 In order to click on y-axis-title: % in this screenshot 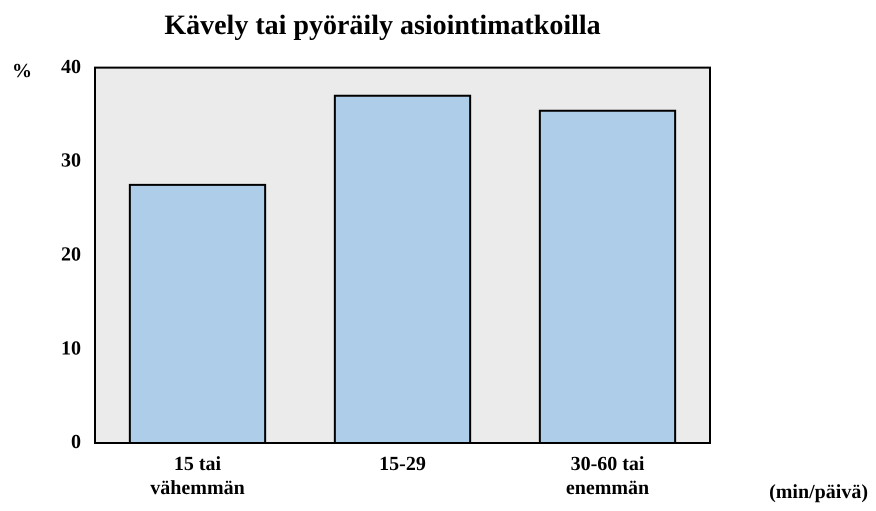, I will do `click(22, 71)`.